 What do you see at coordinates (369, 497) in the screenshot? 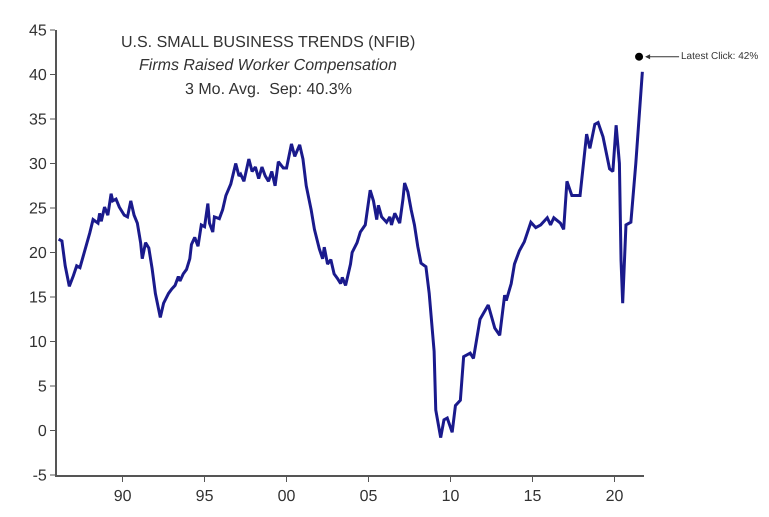
I see `x-tick-label: 05` at bounding box center [369, 497].